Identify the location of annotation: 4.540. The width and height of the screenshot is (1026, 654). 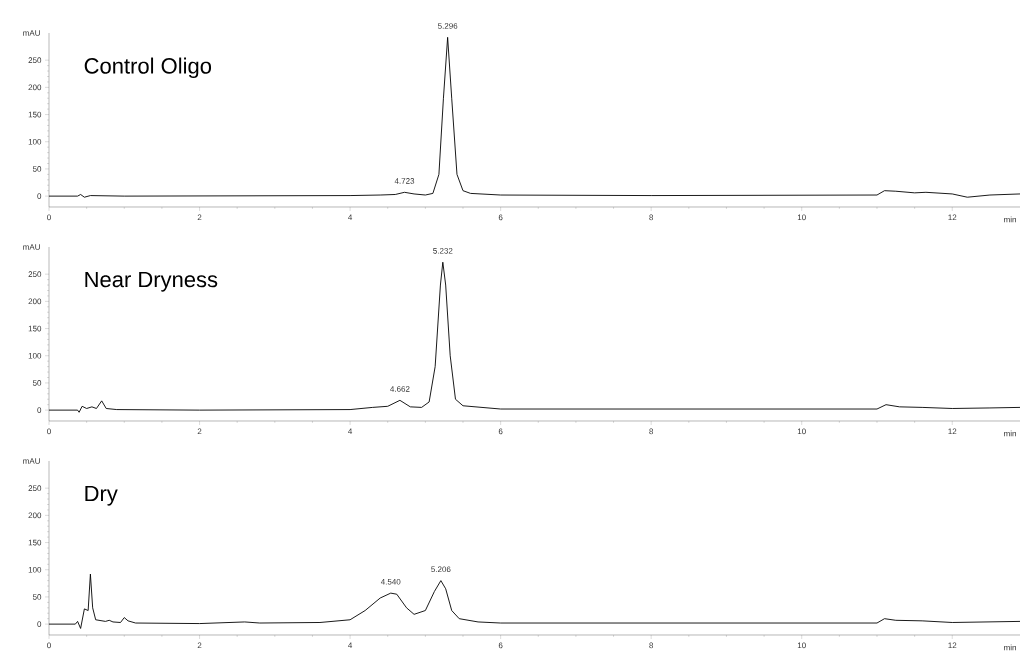
(390, 582).